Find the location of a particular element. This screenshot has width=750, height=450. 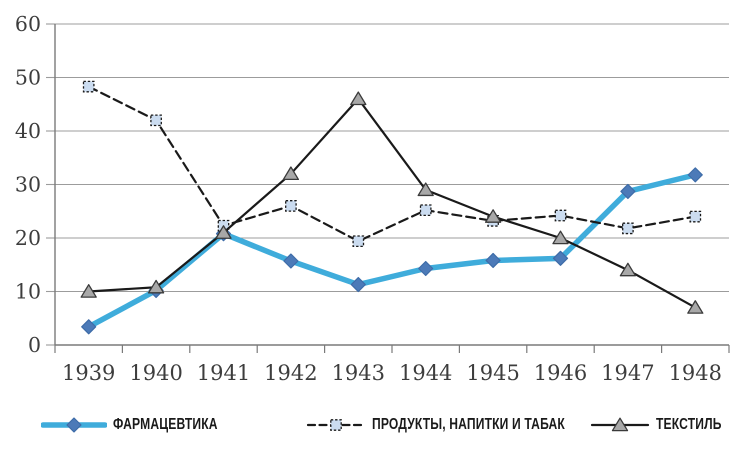

legend-swatch-food-drinks-tobacco-icon is located at coordinates (336, 425).